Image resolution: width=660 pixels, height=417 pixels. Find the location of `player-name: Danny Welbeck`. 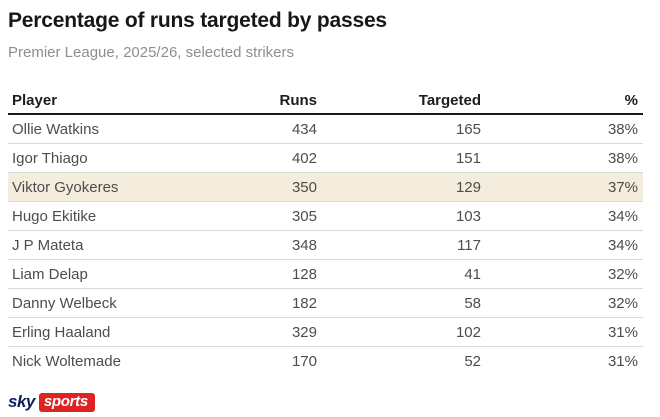

player-name: Danny Welbeck is located at coordinates (64, 303).